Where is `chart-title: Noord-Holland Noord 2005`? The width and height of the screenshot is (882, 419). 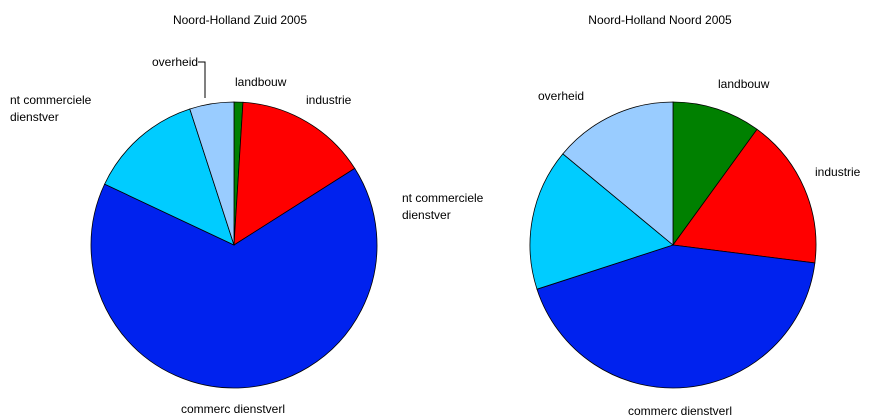 chart-title: Noord-Holland Noord 2005 is located at coordinates (660, 20).